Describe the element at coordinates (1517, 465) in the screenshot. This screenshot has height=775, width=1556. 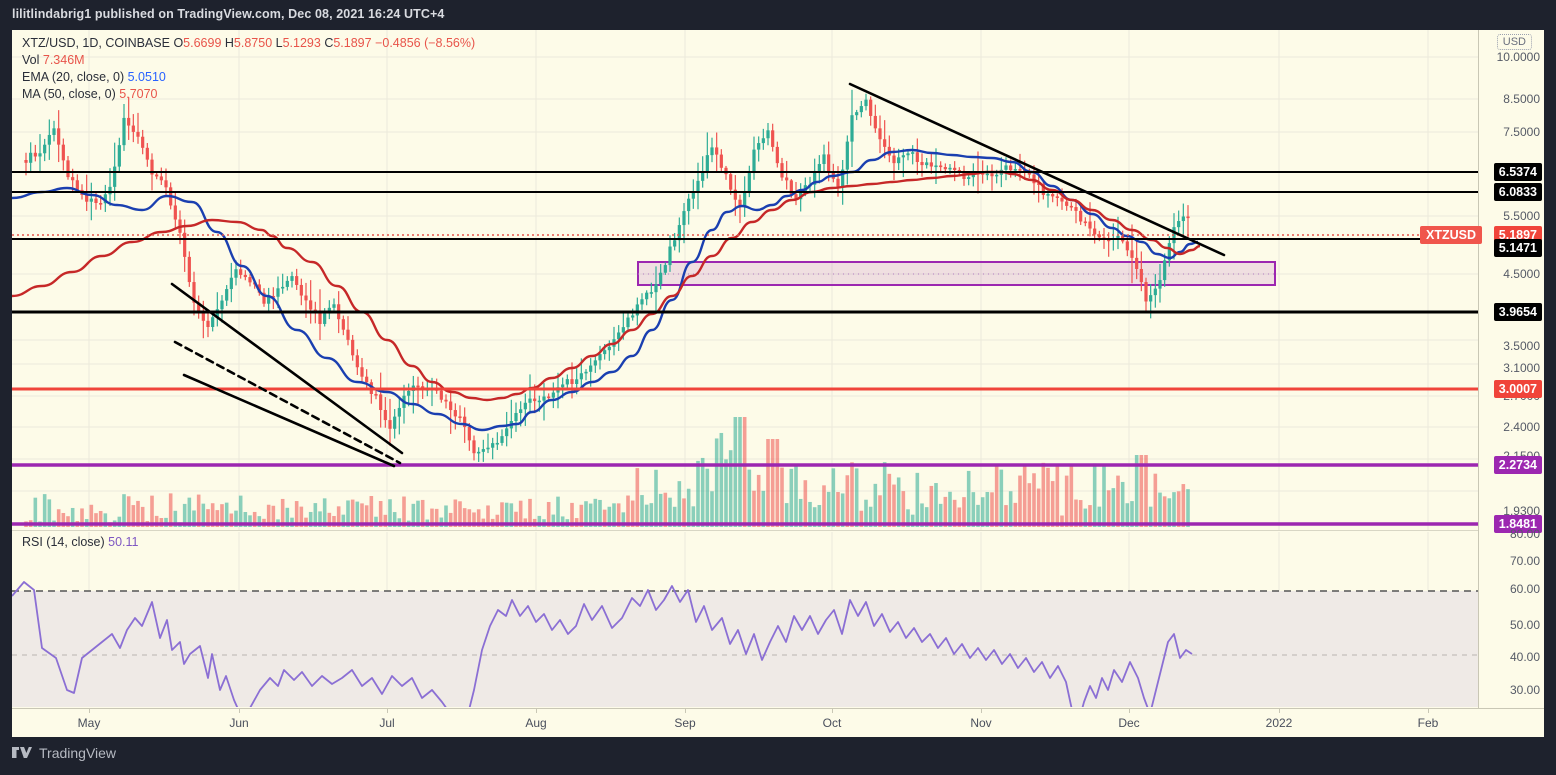
I see `price-axis-tag: 2.2734` at that location.